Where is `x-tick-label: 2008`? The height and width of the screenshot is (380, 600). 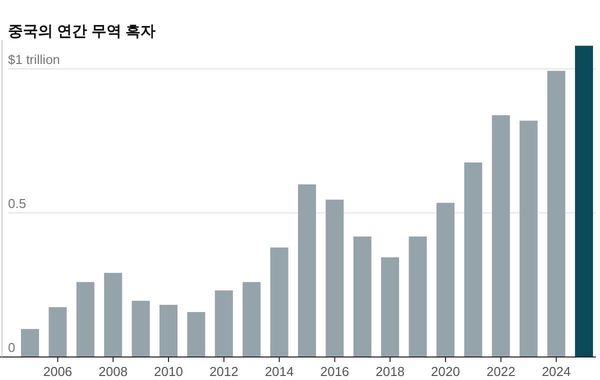 x-tick-label: 2008 is located at coordinates (113, 371).